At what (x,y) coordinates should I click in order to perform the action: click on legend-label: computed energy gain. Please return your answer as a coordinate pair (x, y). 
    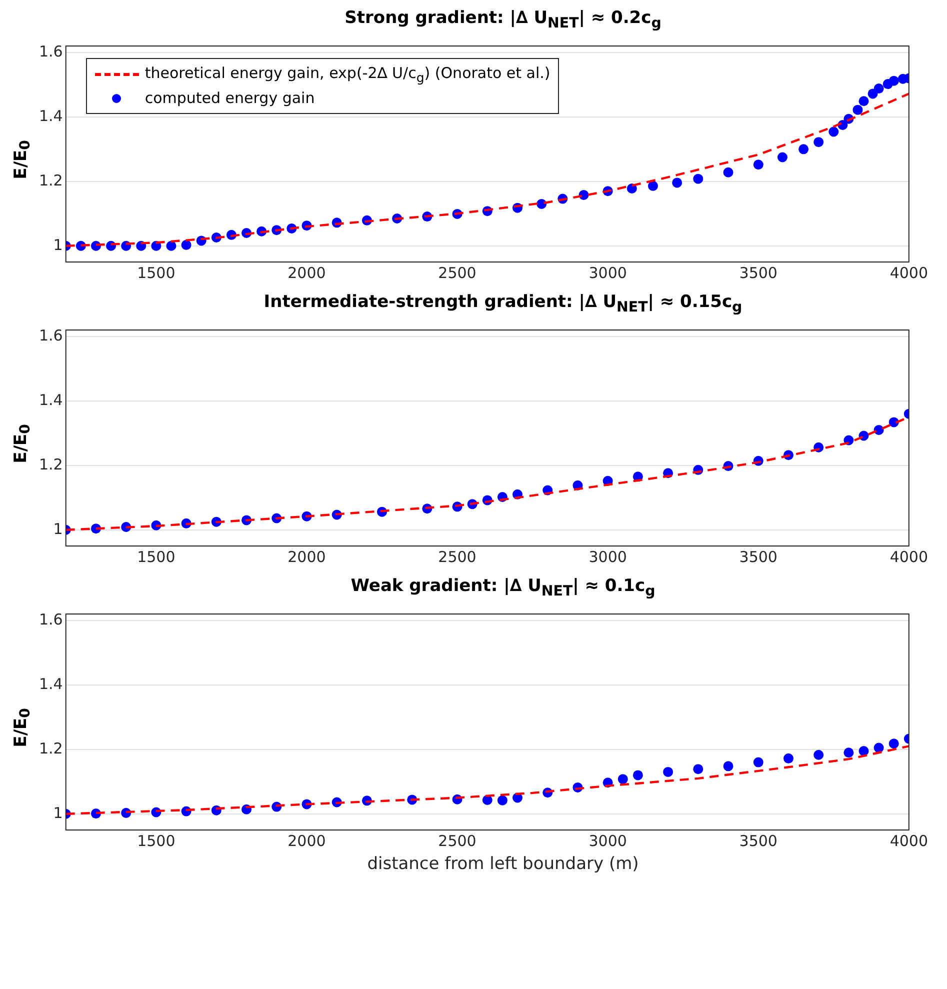
    Looking at the image, I should click on (229, 98).